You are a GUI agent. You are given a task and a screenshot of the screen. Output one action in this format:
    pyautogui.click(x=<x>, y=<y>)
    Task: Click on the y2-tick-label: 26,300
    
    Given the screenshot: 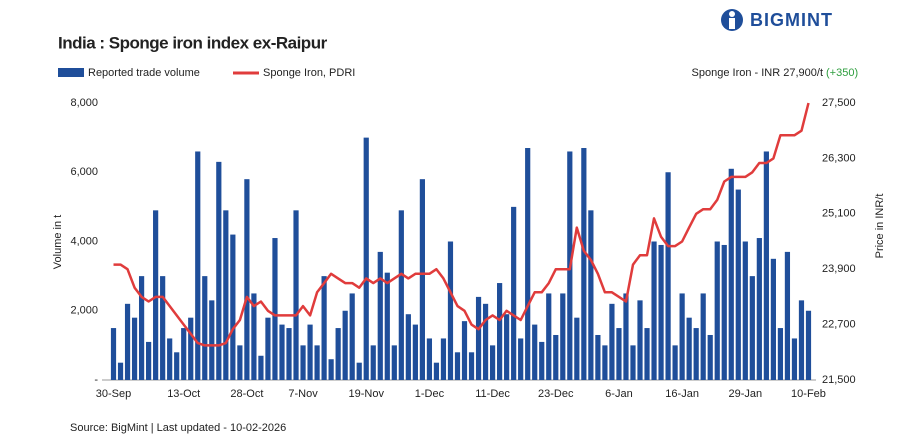 What is the action you would take?
    pyautogui.click(x=839, y=158)
    